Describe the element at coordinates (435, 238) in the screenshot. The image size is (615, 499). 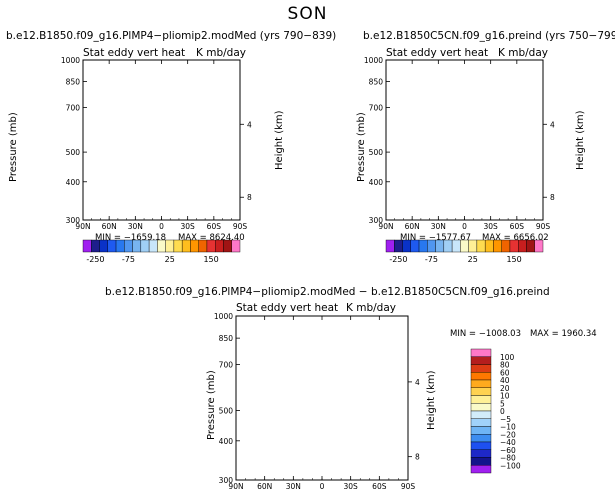
I see `panel2-min-label: MIN = −1577.67` at that location.